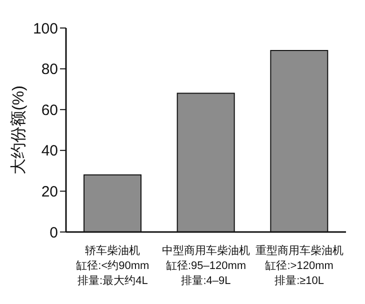 The height and width of the screenshot is (304, 365). I want to click on y-tick-label: 100, so click(45, 29).